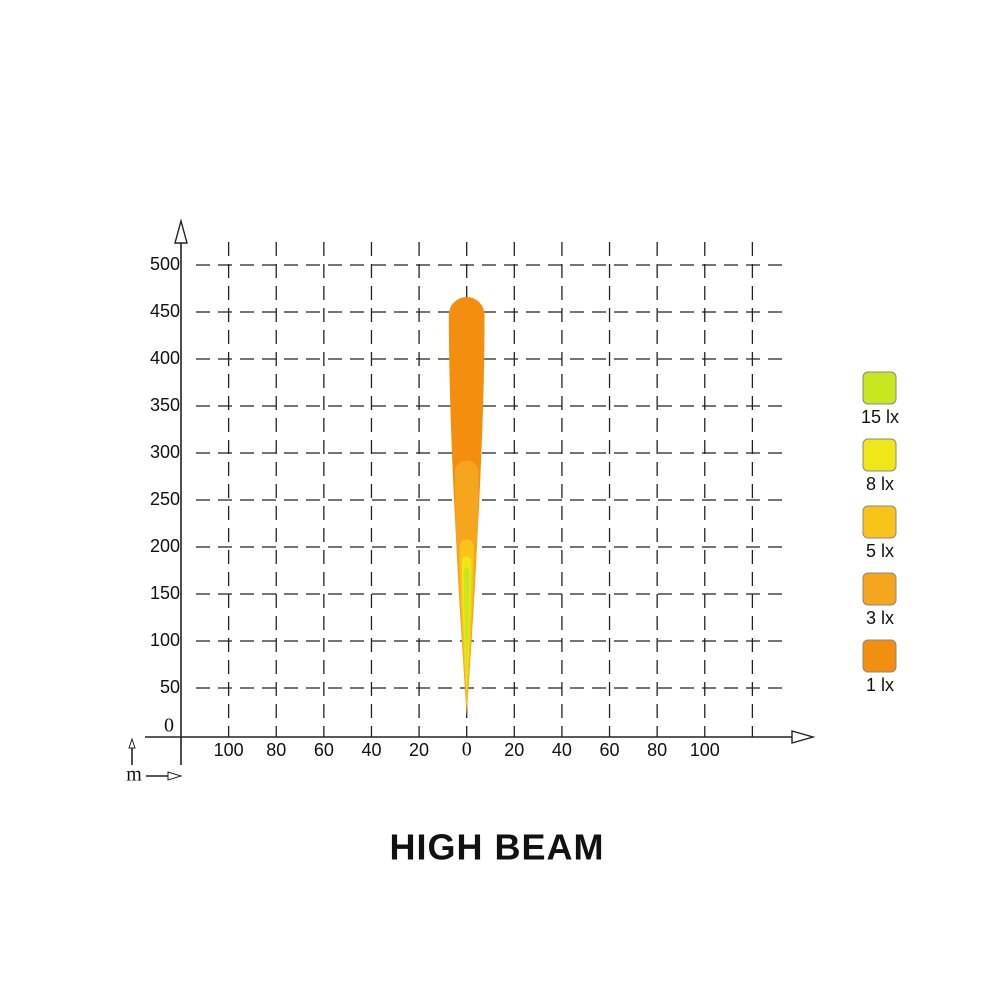 The image size is (1000, 1000). I want to click on legend: 15 lx 8 lx 5 lx 3 lx 1 lx, so click(880, 533).